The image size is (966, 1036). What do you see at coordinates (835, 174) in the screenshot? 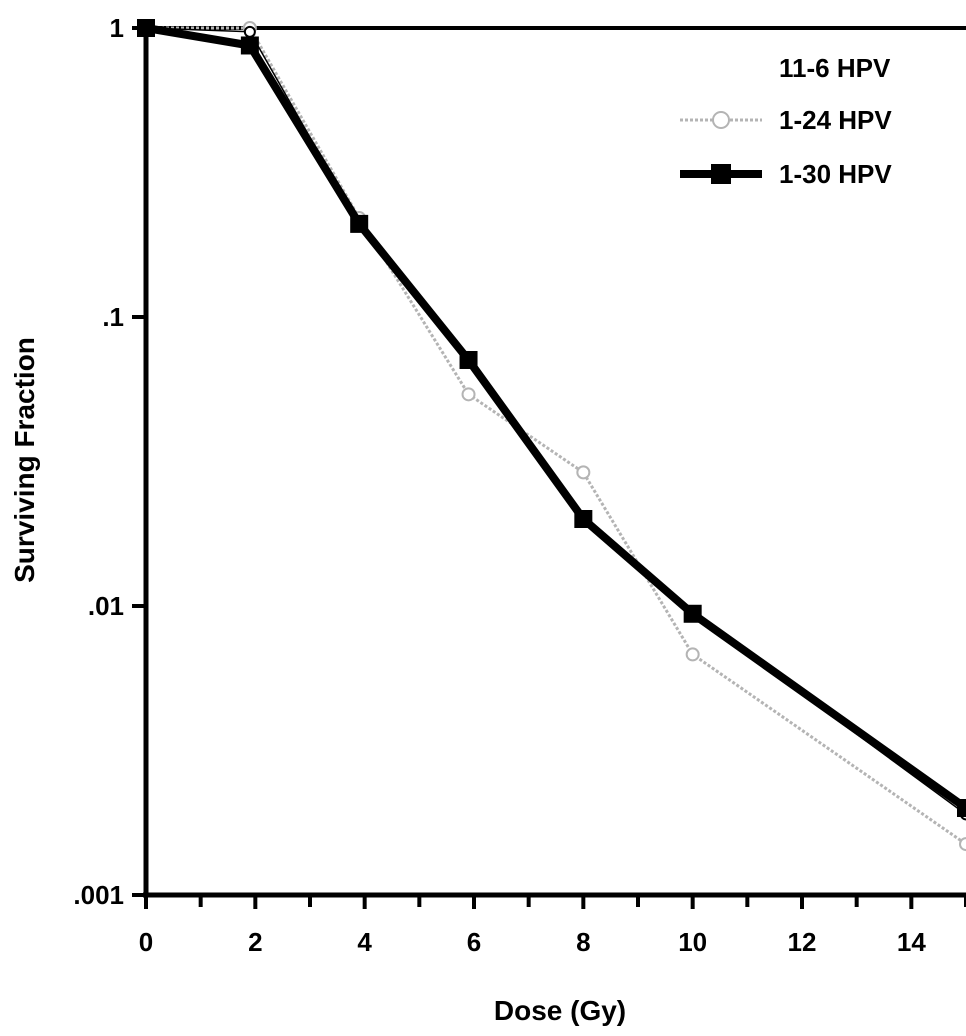
I see `legend-label: 1-30 HPV` at bounding box center [835, 174].